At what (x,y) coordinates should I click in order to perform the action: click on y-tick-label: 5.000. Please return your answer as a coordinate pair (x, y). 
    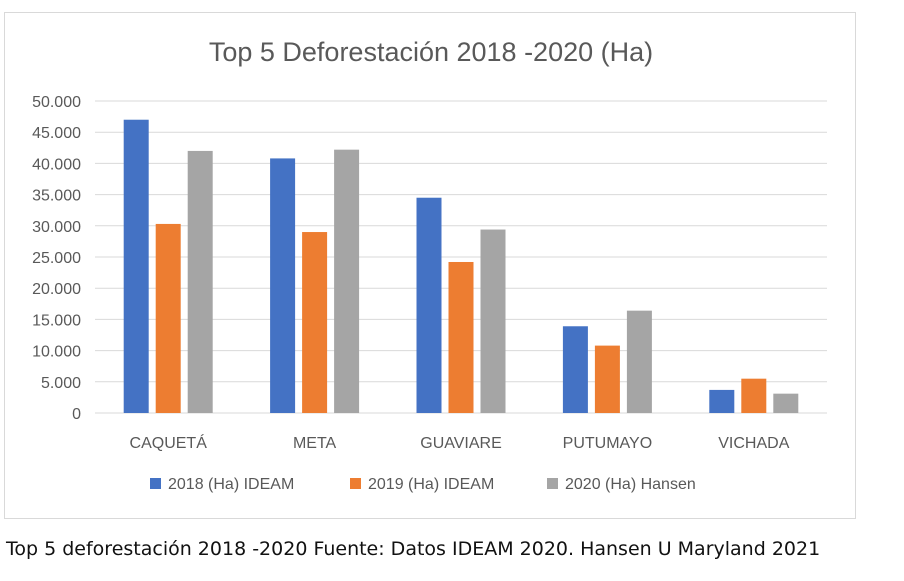
    Looking at the image, I should click on (61, 383).